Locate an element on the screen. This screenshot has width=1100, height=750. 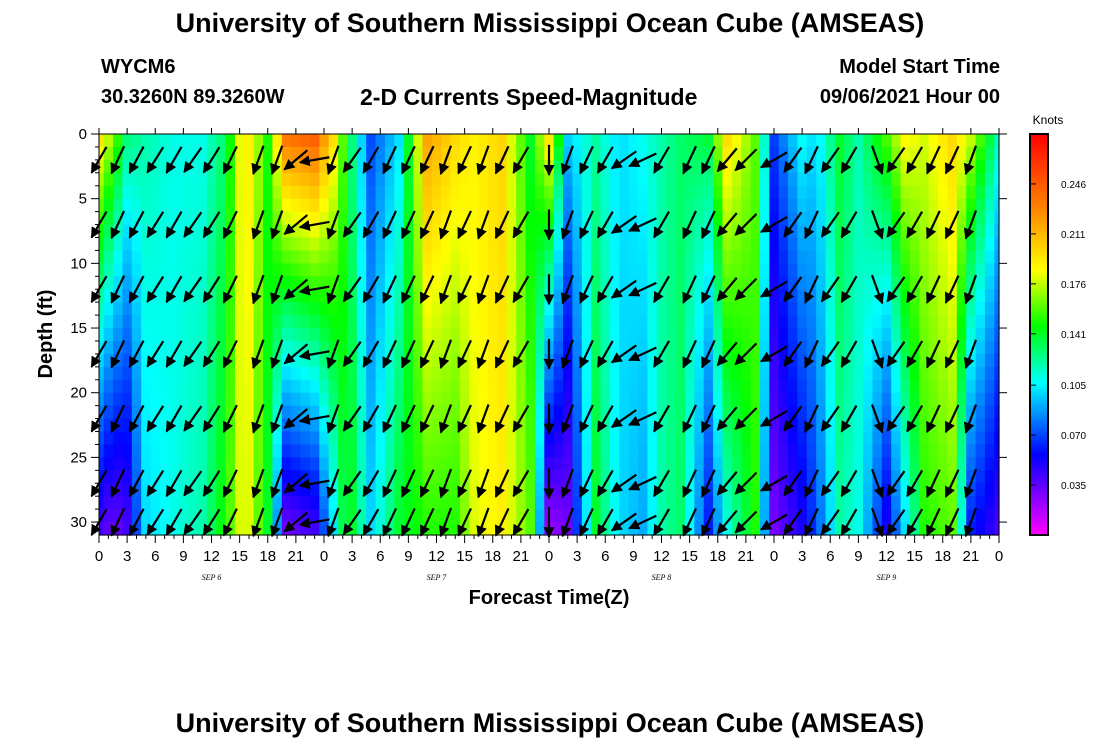
y-tick-label: 0 is located at coordinates (83, 134).